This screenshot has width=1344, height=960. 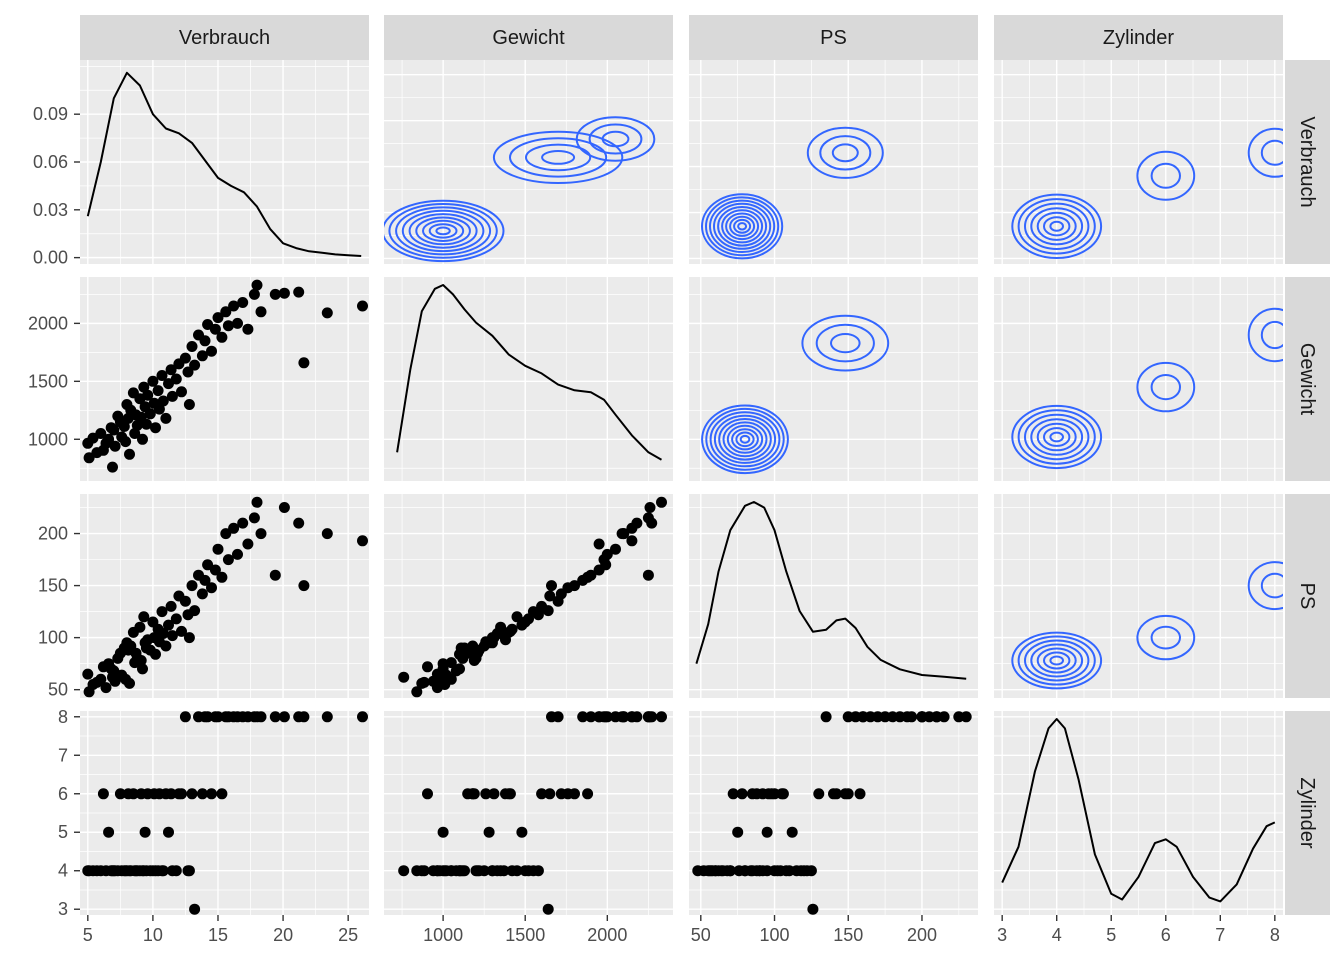 I want to click on strip-label: Zylinder, so click(x=1307, y=812).